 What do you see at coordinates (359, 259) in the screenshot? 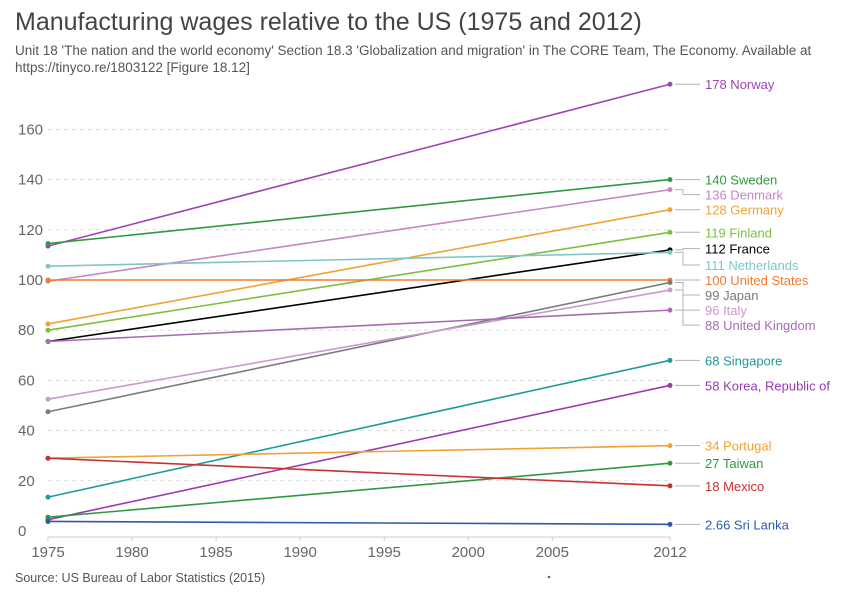
I see `series-line-netherlands` at bounding box center [359, 259].